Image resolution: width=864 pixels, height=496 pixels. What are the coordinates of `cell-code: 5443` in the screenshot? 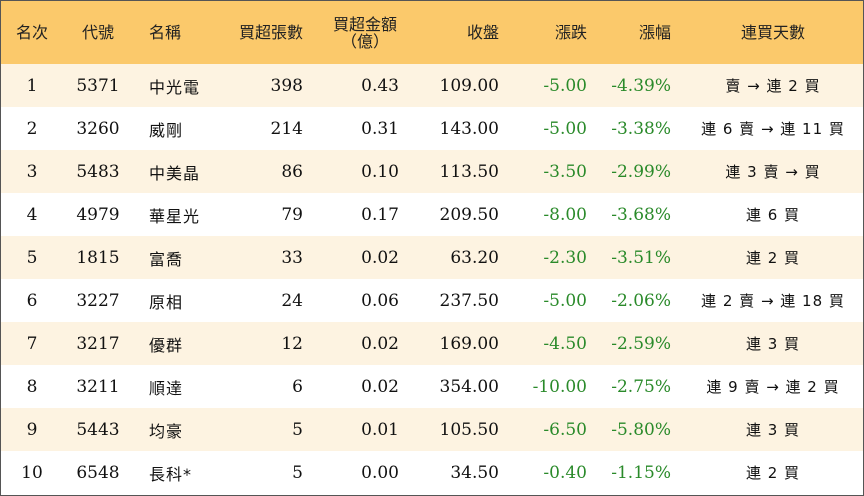 It's located at (98, 429).